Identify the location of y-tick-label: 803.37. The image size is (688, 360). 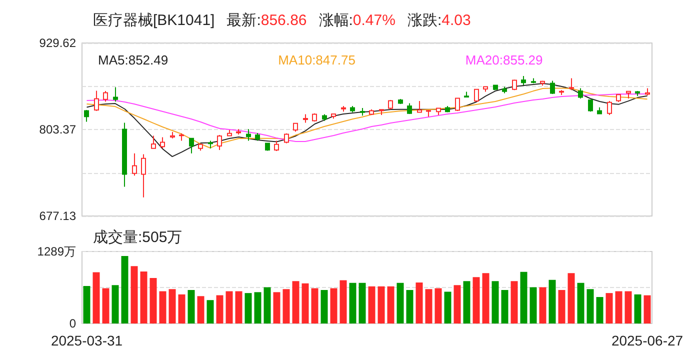
(57, 129).